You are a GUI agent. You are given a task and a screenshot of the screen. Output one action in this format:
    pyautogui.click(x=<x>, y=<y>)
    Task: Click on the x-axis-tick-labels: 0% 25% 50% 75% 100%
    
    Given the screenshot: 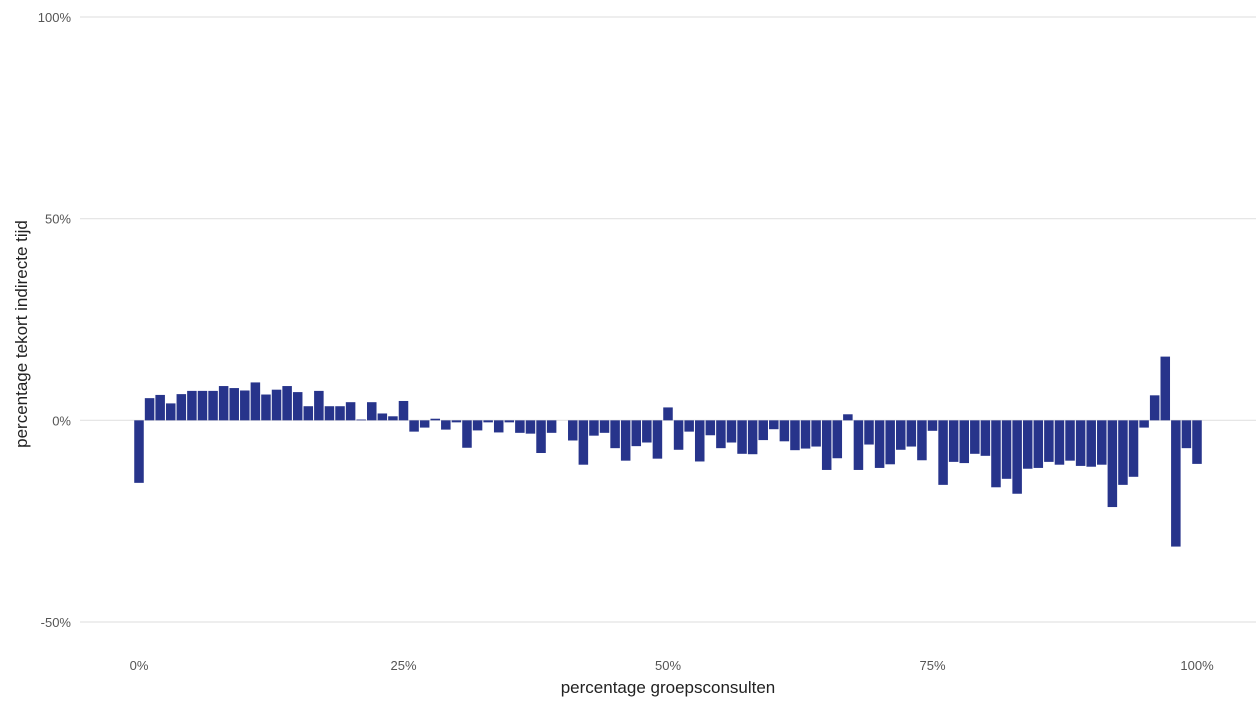 What is the action you would take?
    pyautogui.click(x=672, y=665)
    